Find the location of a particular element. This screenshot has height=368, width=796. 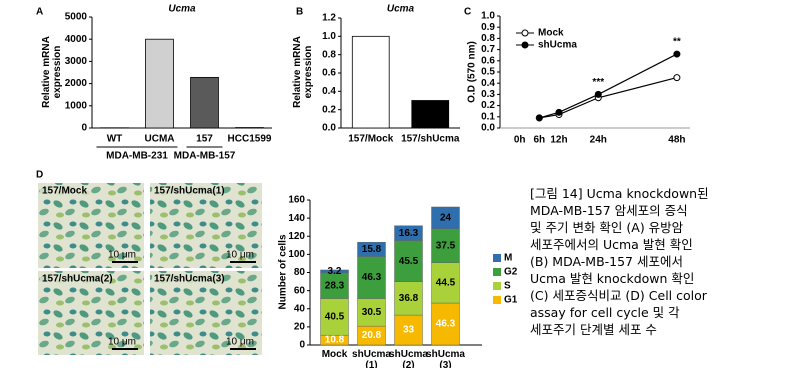

caption-line: 세포주에서의 Ucma 발현 확인 is located at coordinates (611, 244).